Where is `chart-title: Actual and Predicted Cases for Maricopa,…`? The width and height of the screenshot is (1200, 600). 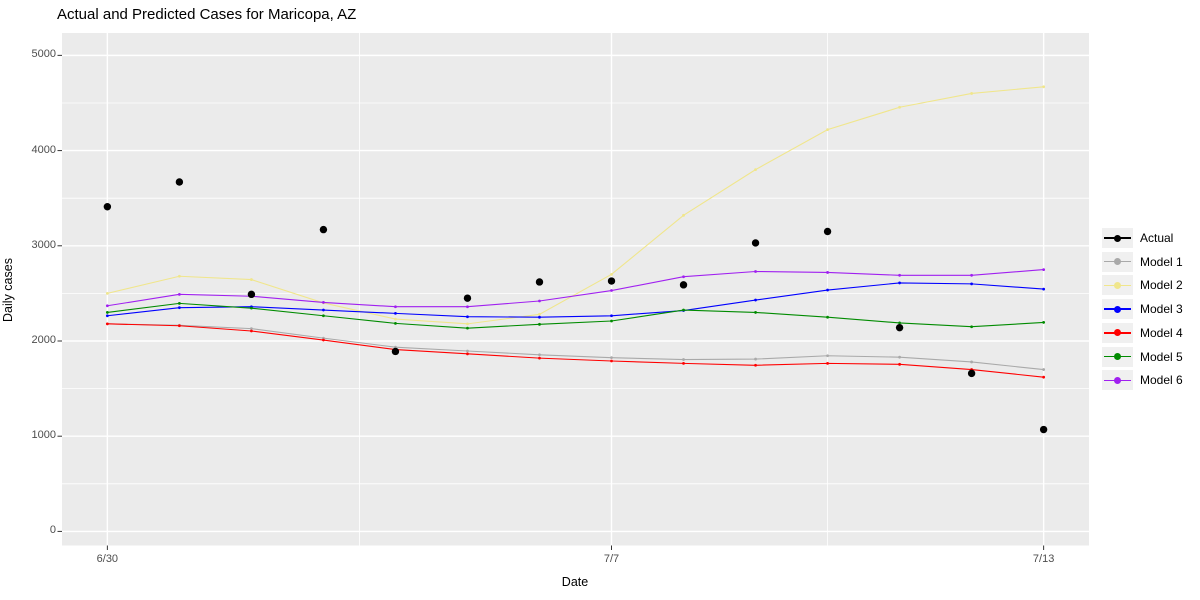
chart-title: Actual and Predicted Cases for Maricopa,… is located at coordinates (207, 14).